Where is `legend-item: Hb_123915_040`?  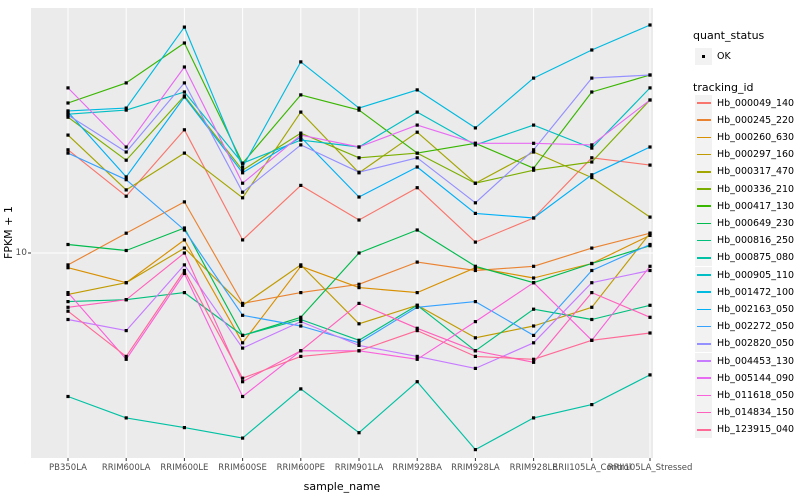 legend-item: Hb_123915_040 is located at coordinates (744, 430).